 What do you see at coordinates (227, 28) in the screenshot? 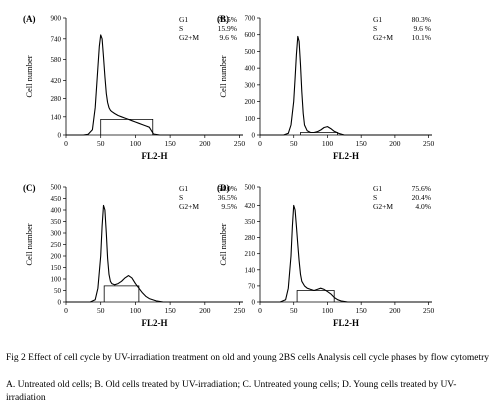
I see `phase-percentage: 15.9%` at bounding box center [227, 28].